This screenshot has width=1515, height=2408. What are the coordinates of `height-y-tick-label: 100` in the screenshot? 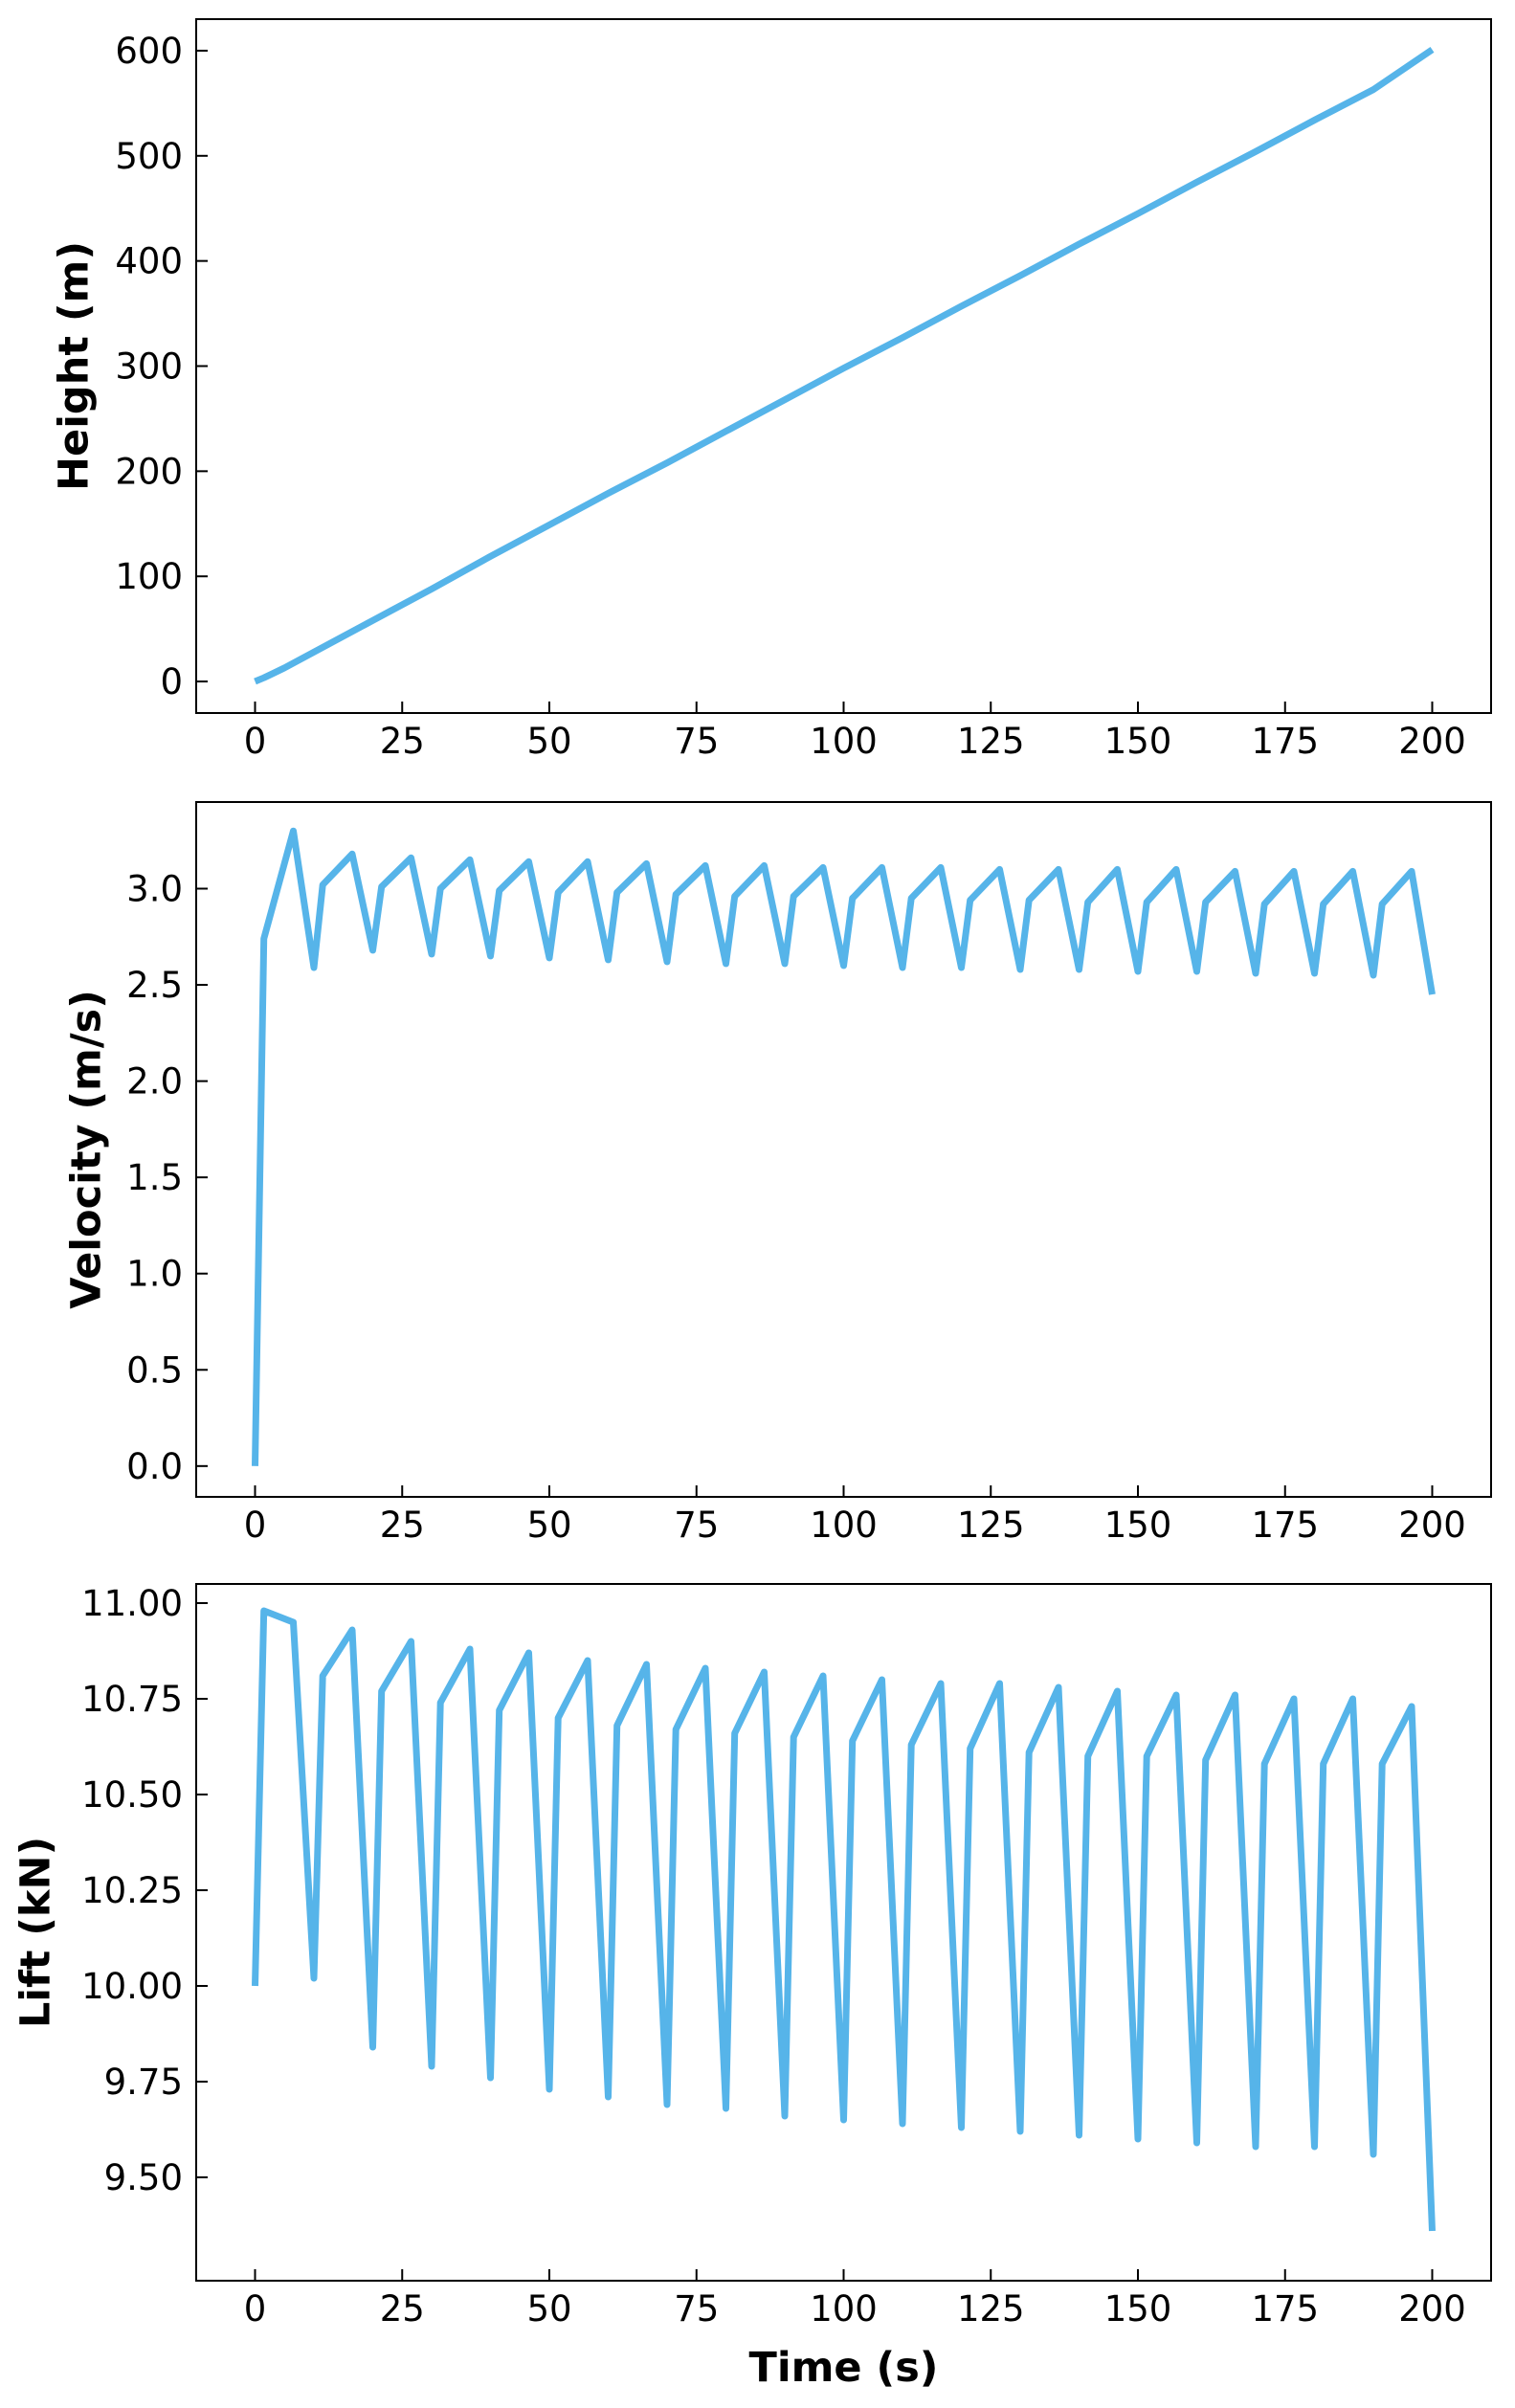 It's located at (149, 576).